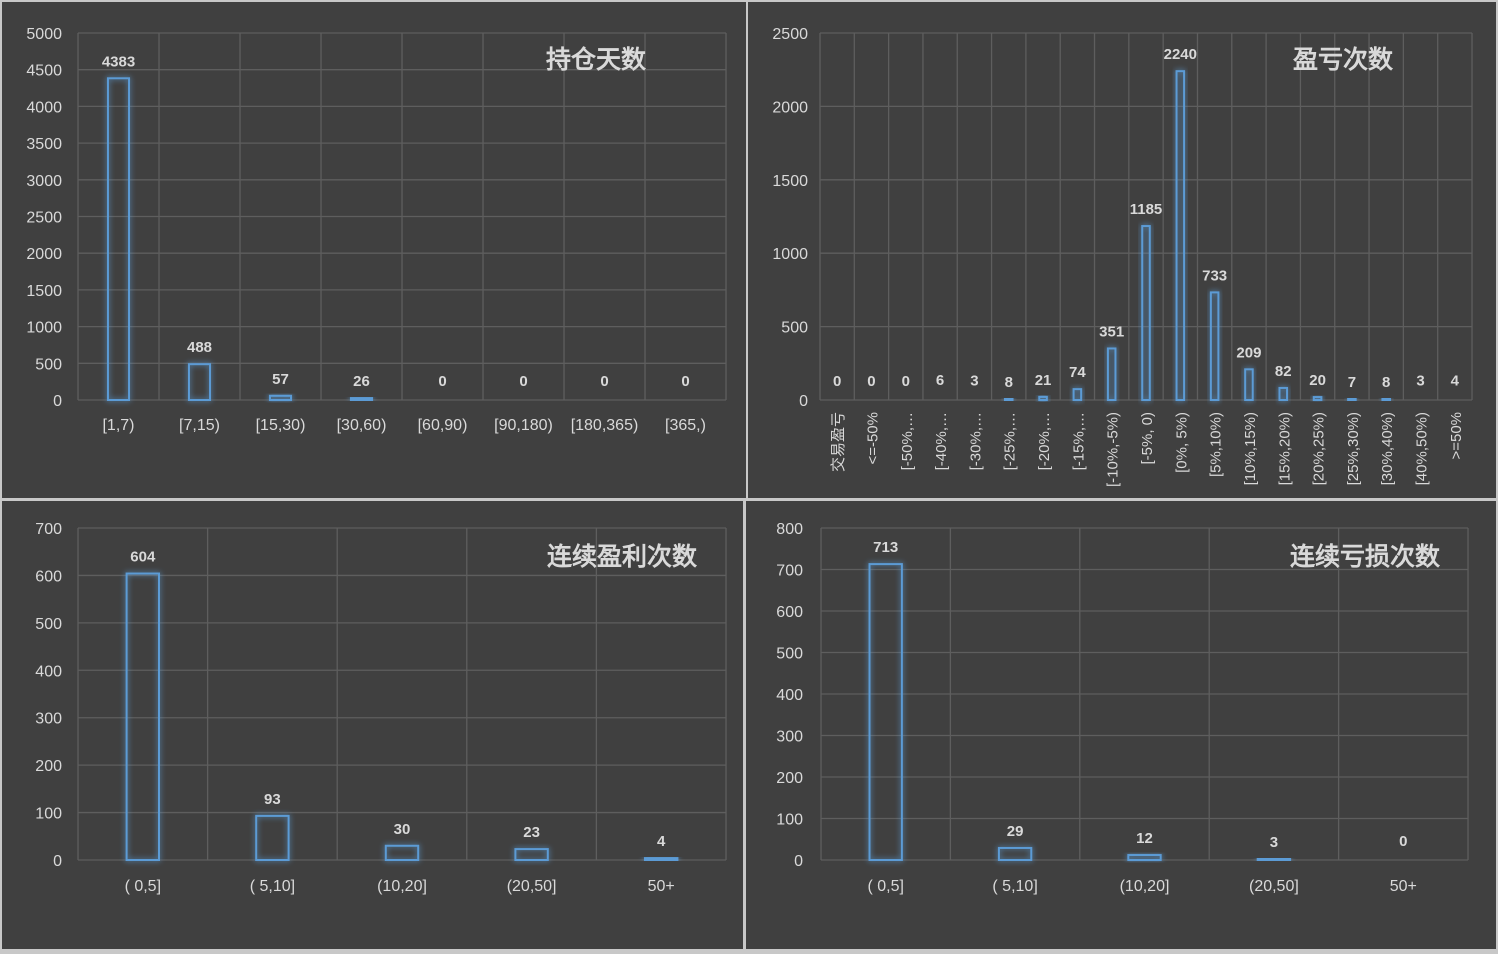 Image resolution: width=1498 pixels, height=954 pixels. What do you see at coordinates (1365, 556) in the screenshot?
I see `chart-title: 连续亏损次数` at bounding box center [1365, 556].